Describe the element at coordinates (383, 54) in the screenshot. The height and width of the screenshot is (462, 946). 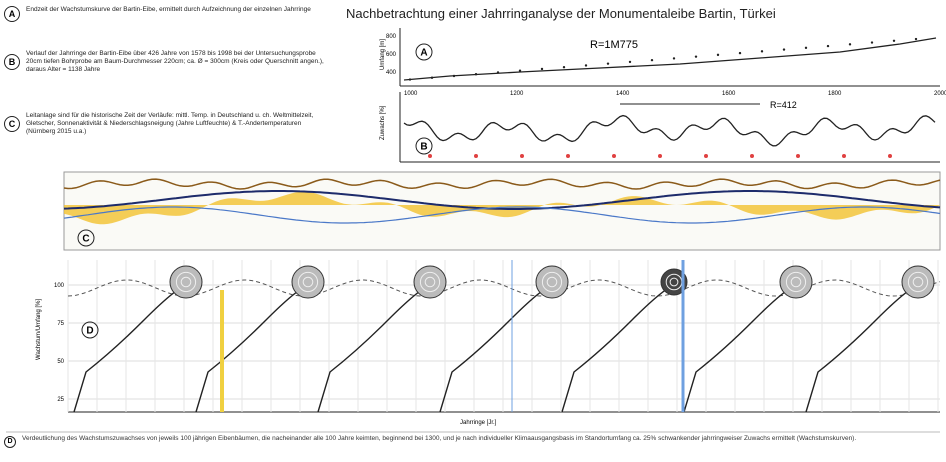
I see `axis-title: Umfang [m]` at that location.